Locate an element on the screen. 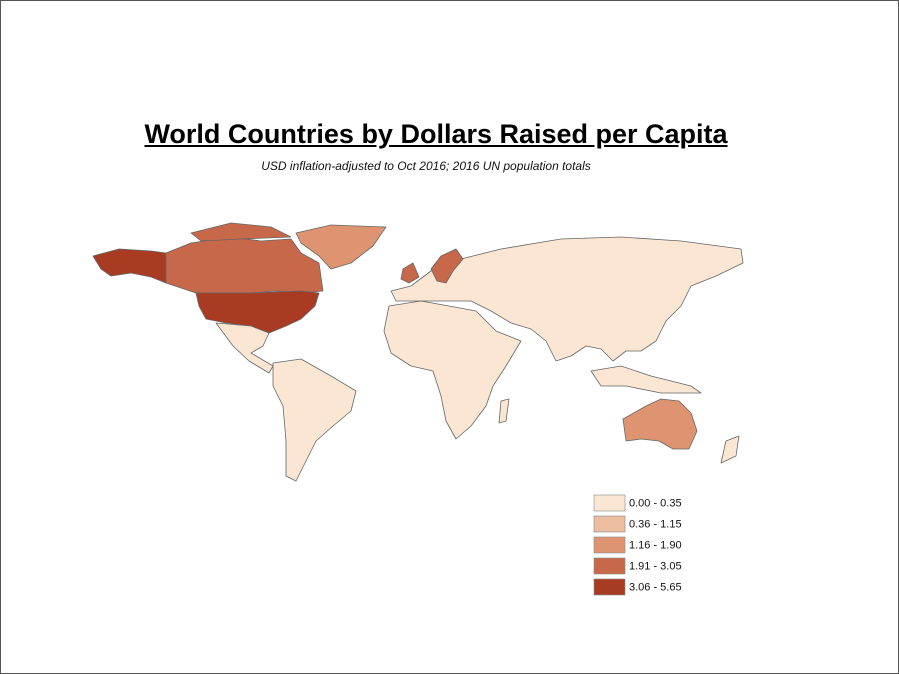  legend-label: 3.06 - 5.65 is located at coordinates (655, 587).